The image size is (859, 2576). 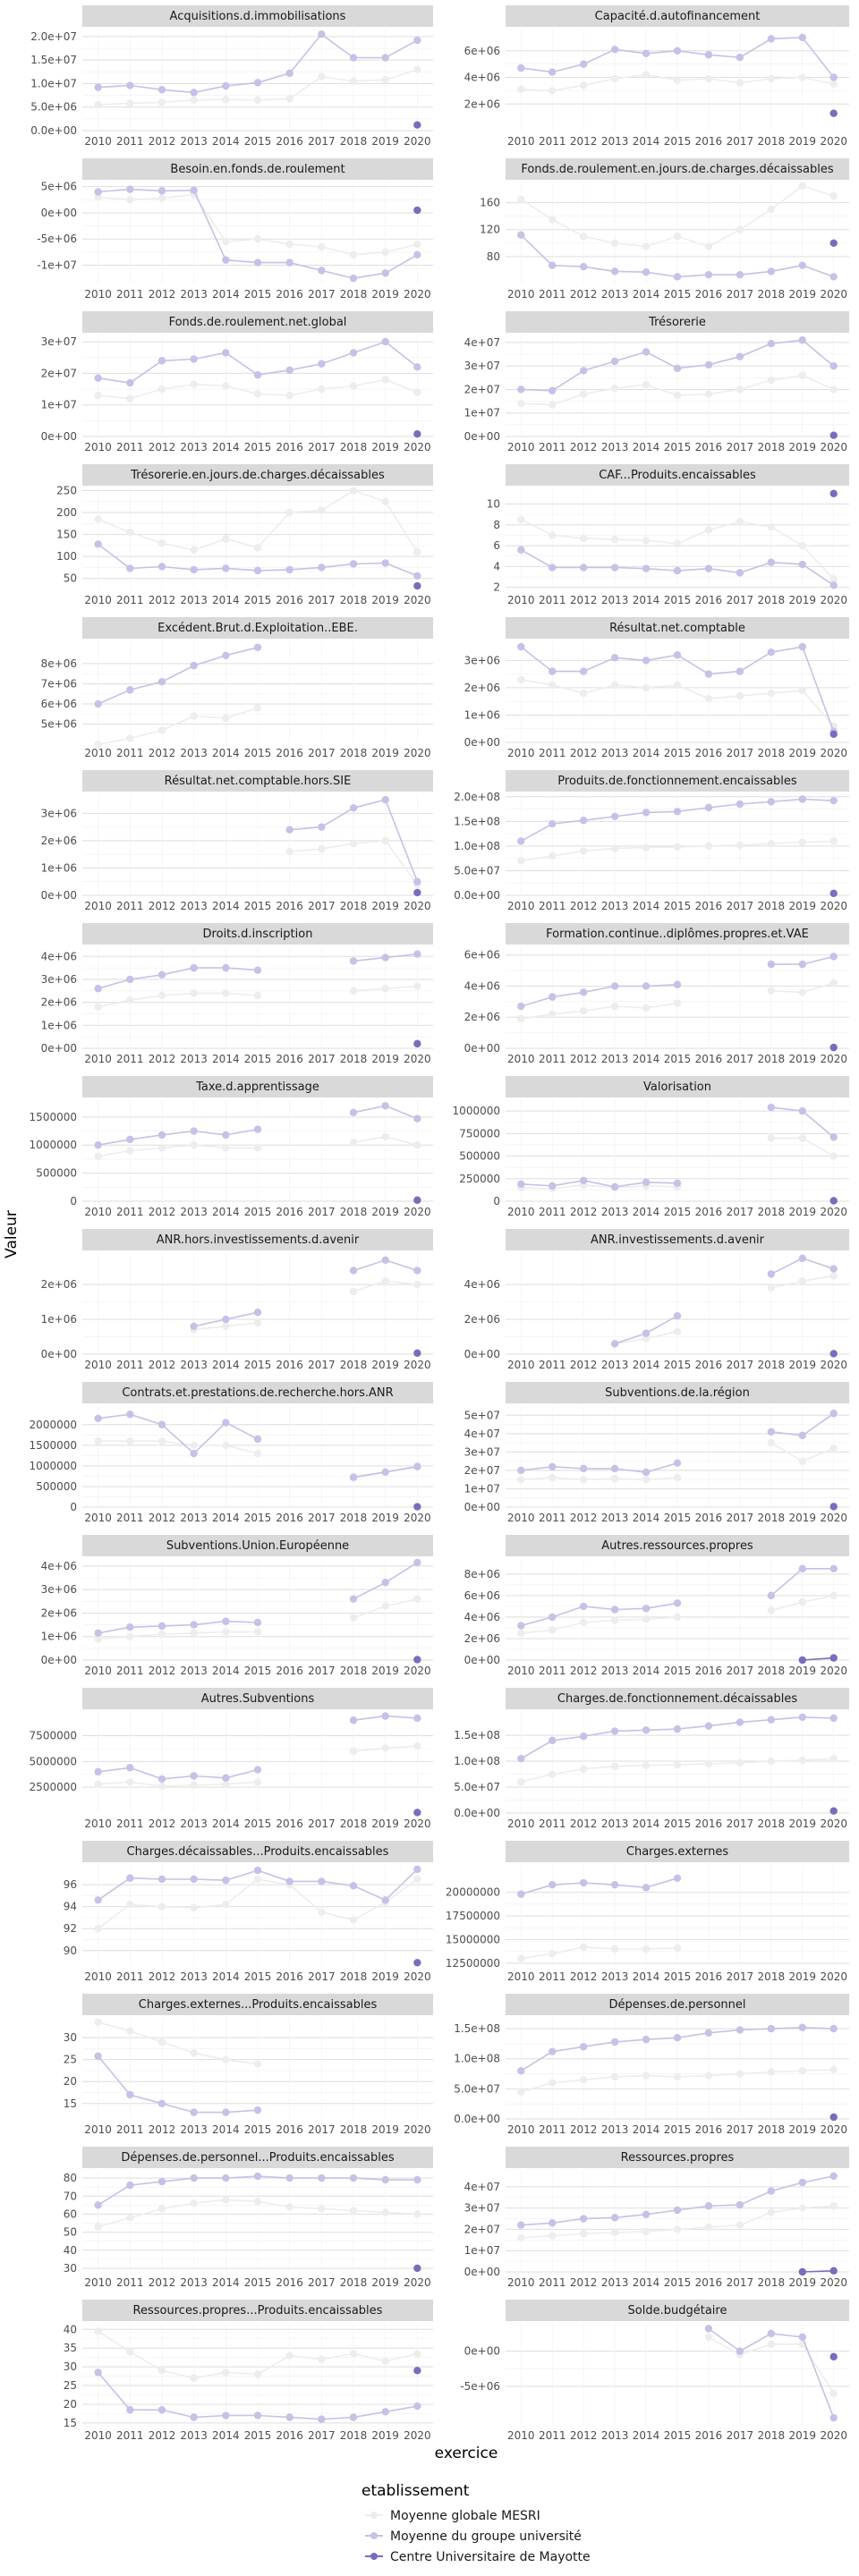 I want to click on panel-title: Besoin.en.fonds.de.roulement, so click(x=257, y=169).